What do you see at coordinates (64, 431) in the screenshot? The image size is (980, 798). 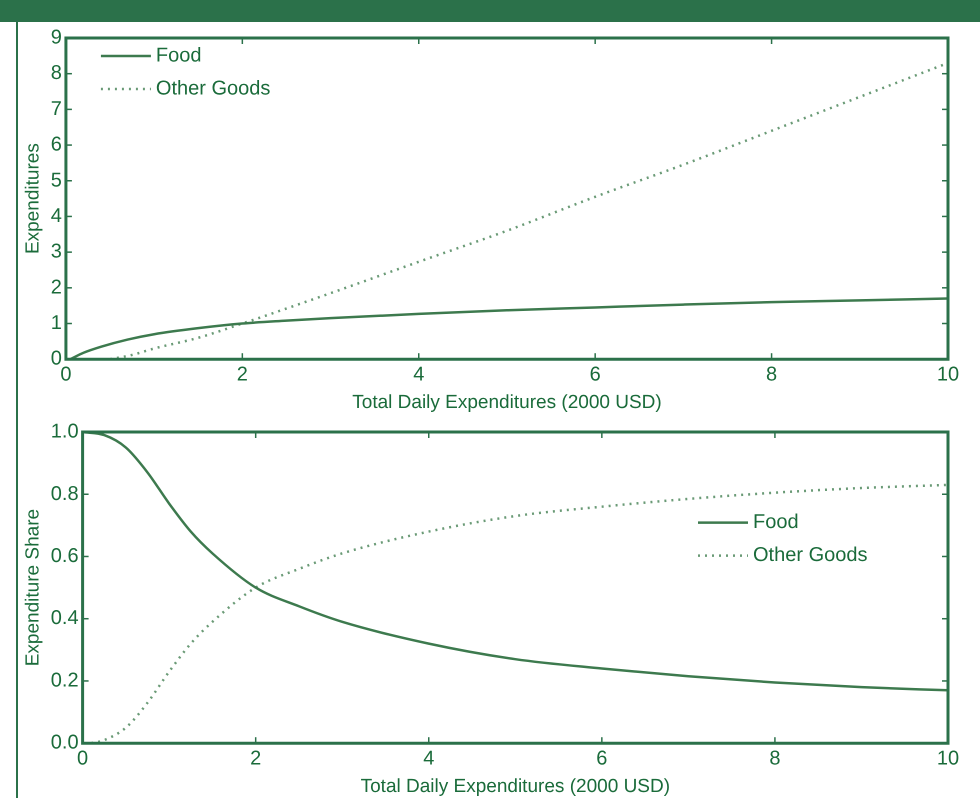 I see `y-tick-label: 1.0` at bounding box center [64, 431].